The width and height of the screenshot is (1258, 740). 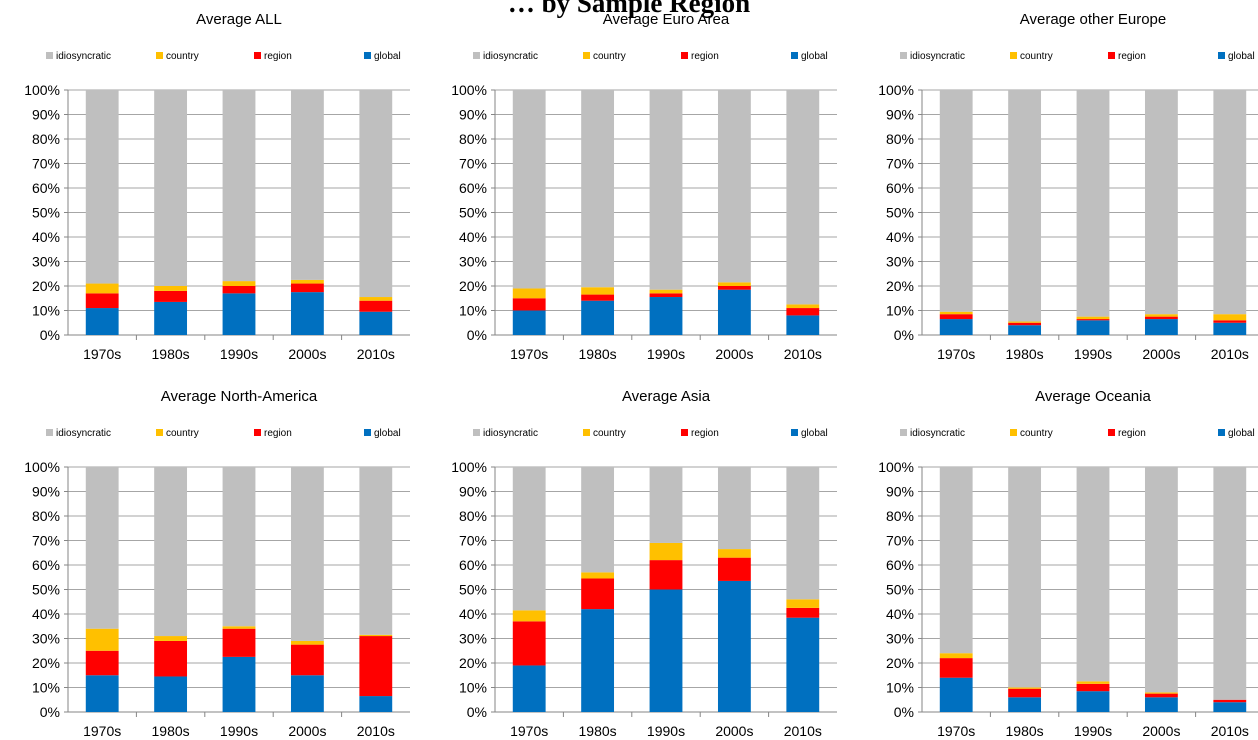 What do you see at coordinates (900, 541) in the screenshot?
I see `y-tick-label: 70%` at bounding box center [900, 541].